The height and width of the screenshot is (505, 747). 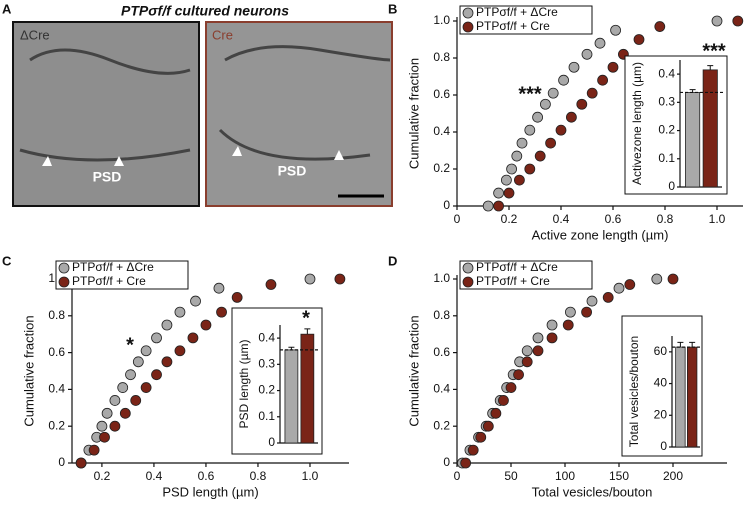 What do you see at coordinates (441, 94) in the screenshot?
I see `y-tick-label: 0.6` at bounding box center [441, 94].